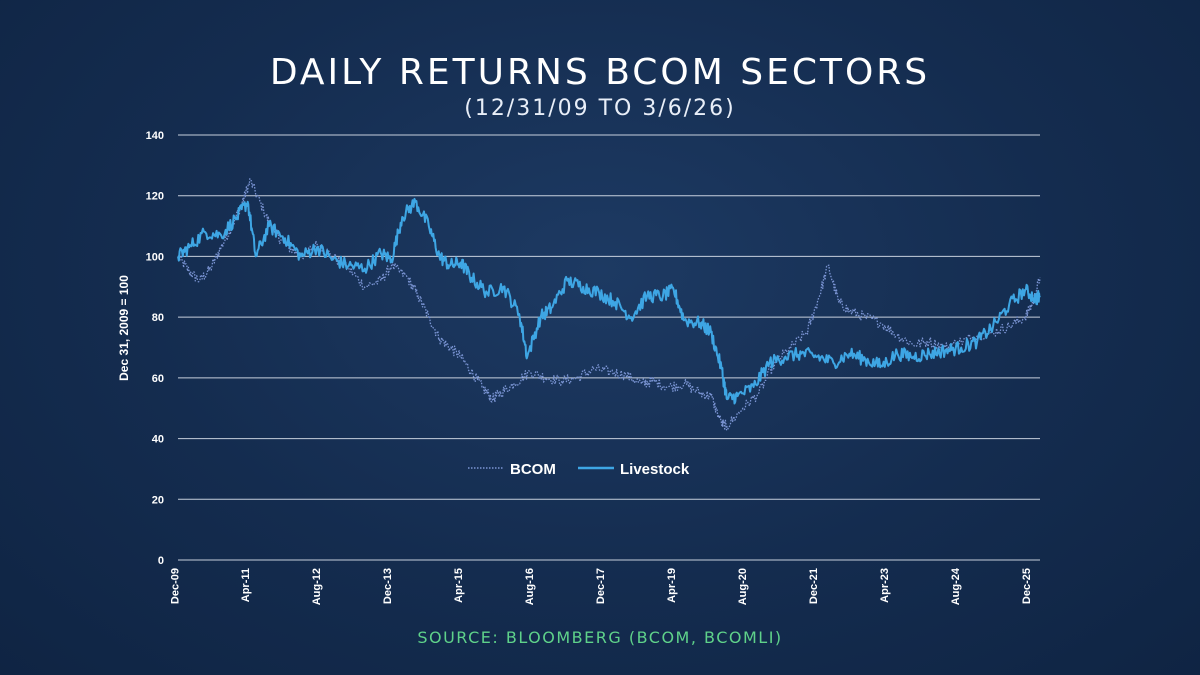 The image size is (1200, 675). Describe the element at coordinates (672, 585) in the screenshot. I see `x-tick-label: Apr-19` at that location.